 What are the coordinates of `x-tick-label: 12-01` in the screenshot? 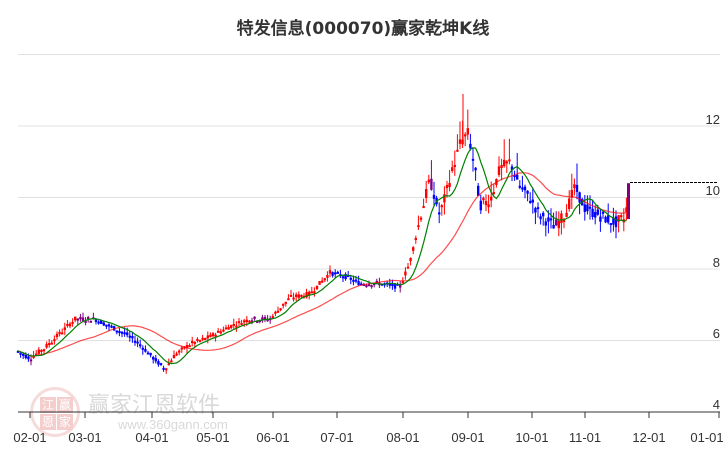 It's located at (649, 437).